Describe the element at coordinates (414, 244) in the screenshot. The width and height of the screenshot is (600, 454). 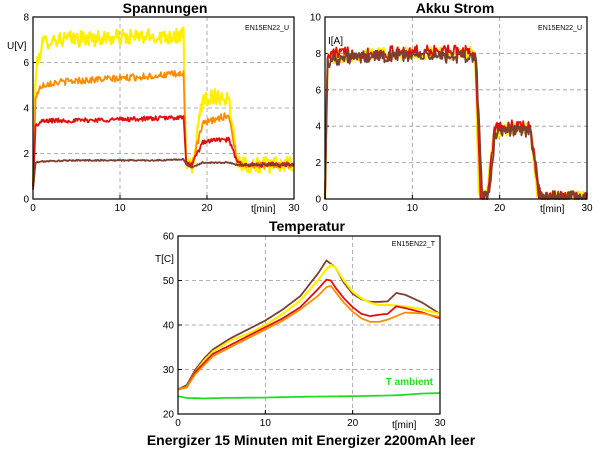
I see `chart-tag: EN15EN22_T` at that location.